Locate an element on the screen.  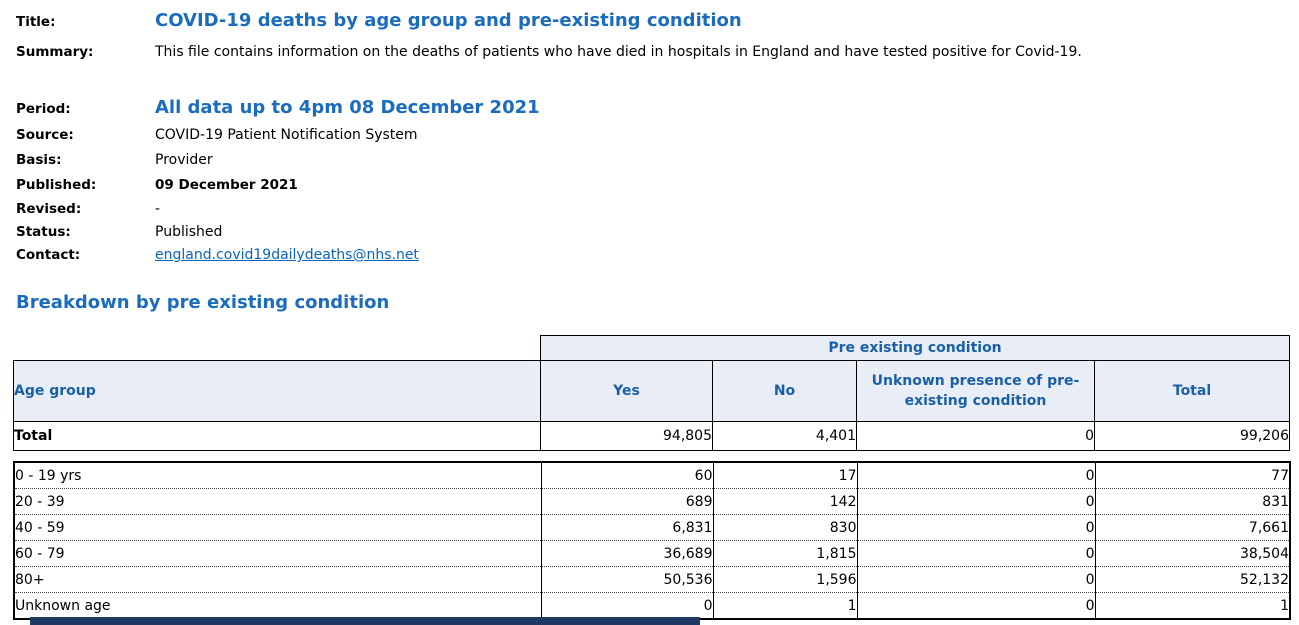
meta-row-published: Published: 09 December 2021 is located at coordinates (157, 185).